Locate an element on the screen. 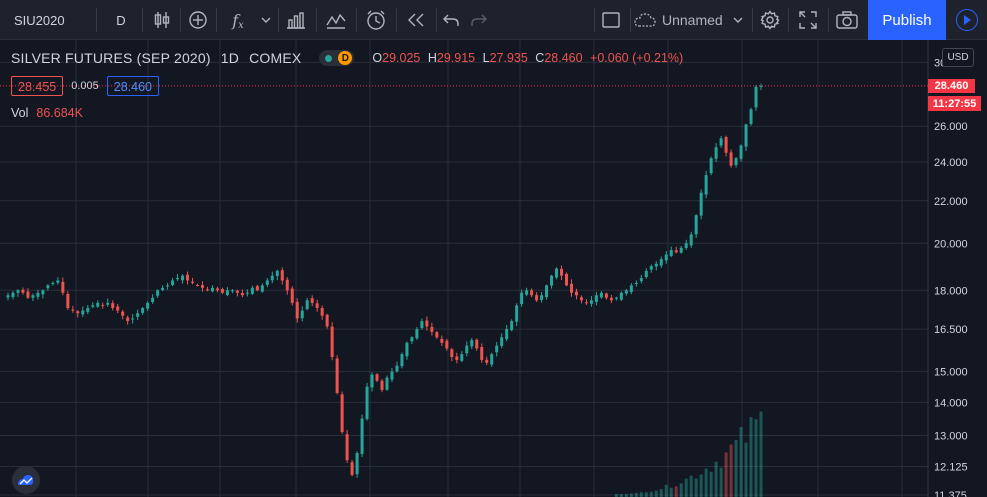 Image resolution: width=987 pixels, height=497 pixels. play-icon is located at coordinates (966, 20).